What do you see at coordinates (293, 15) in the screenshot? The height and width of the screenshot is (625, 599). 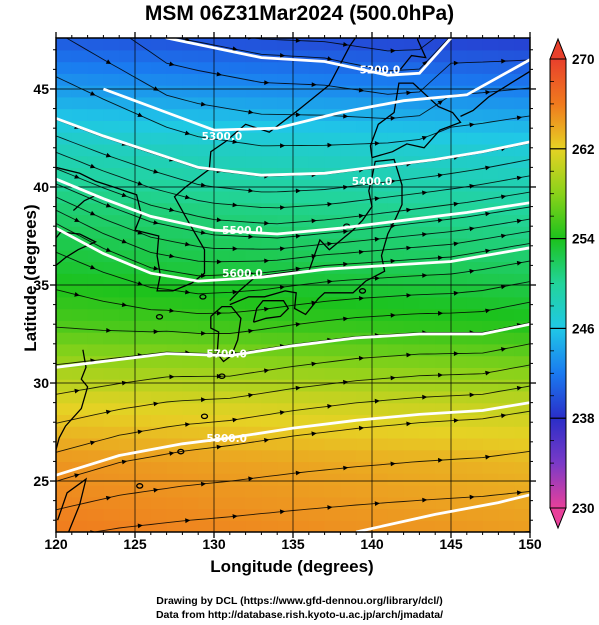 I see `streamline` at bounding box center [293, 15].